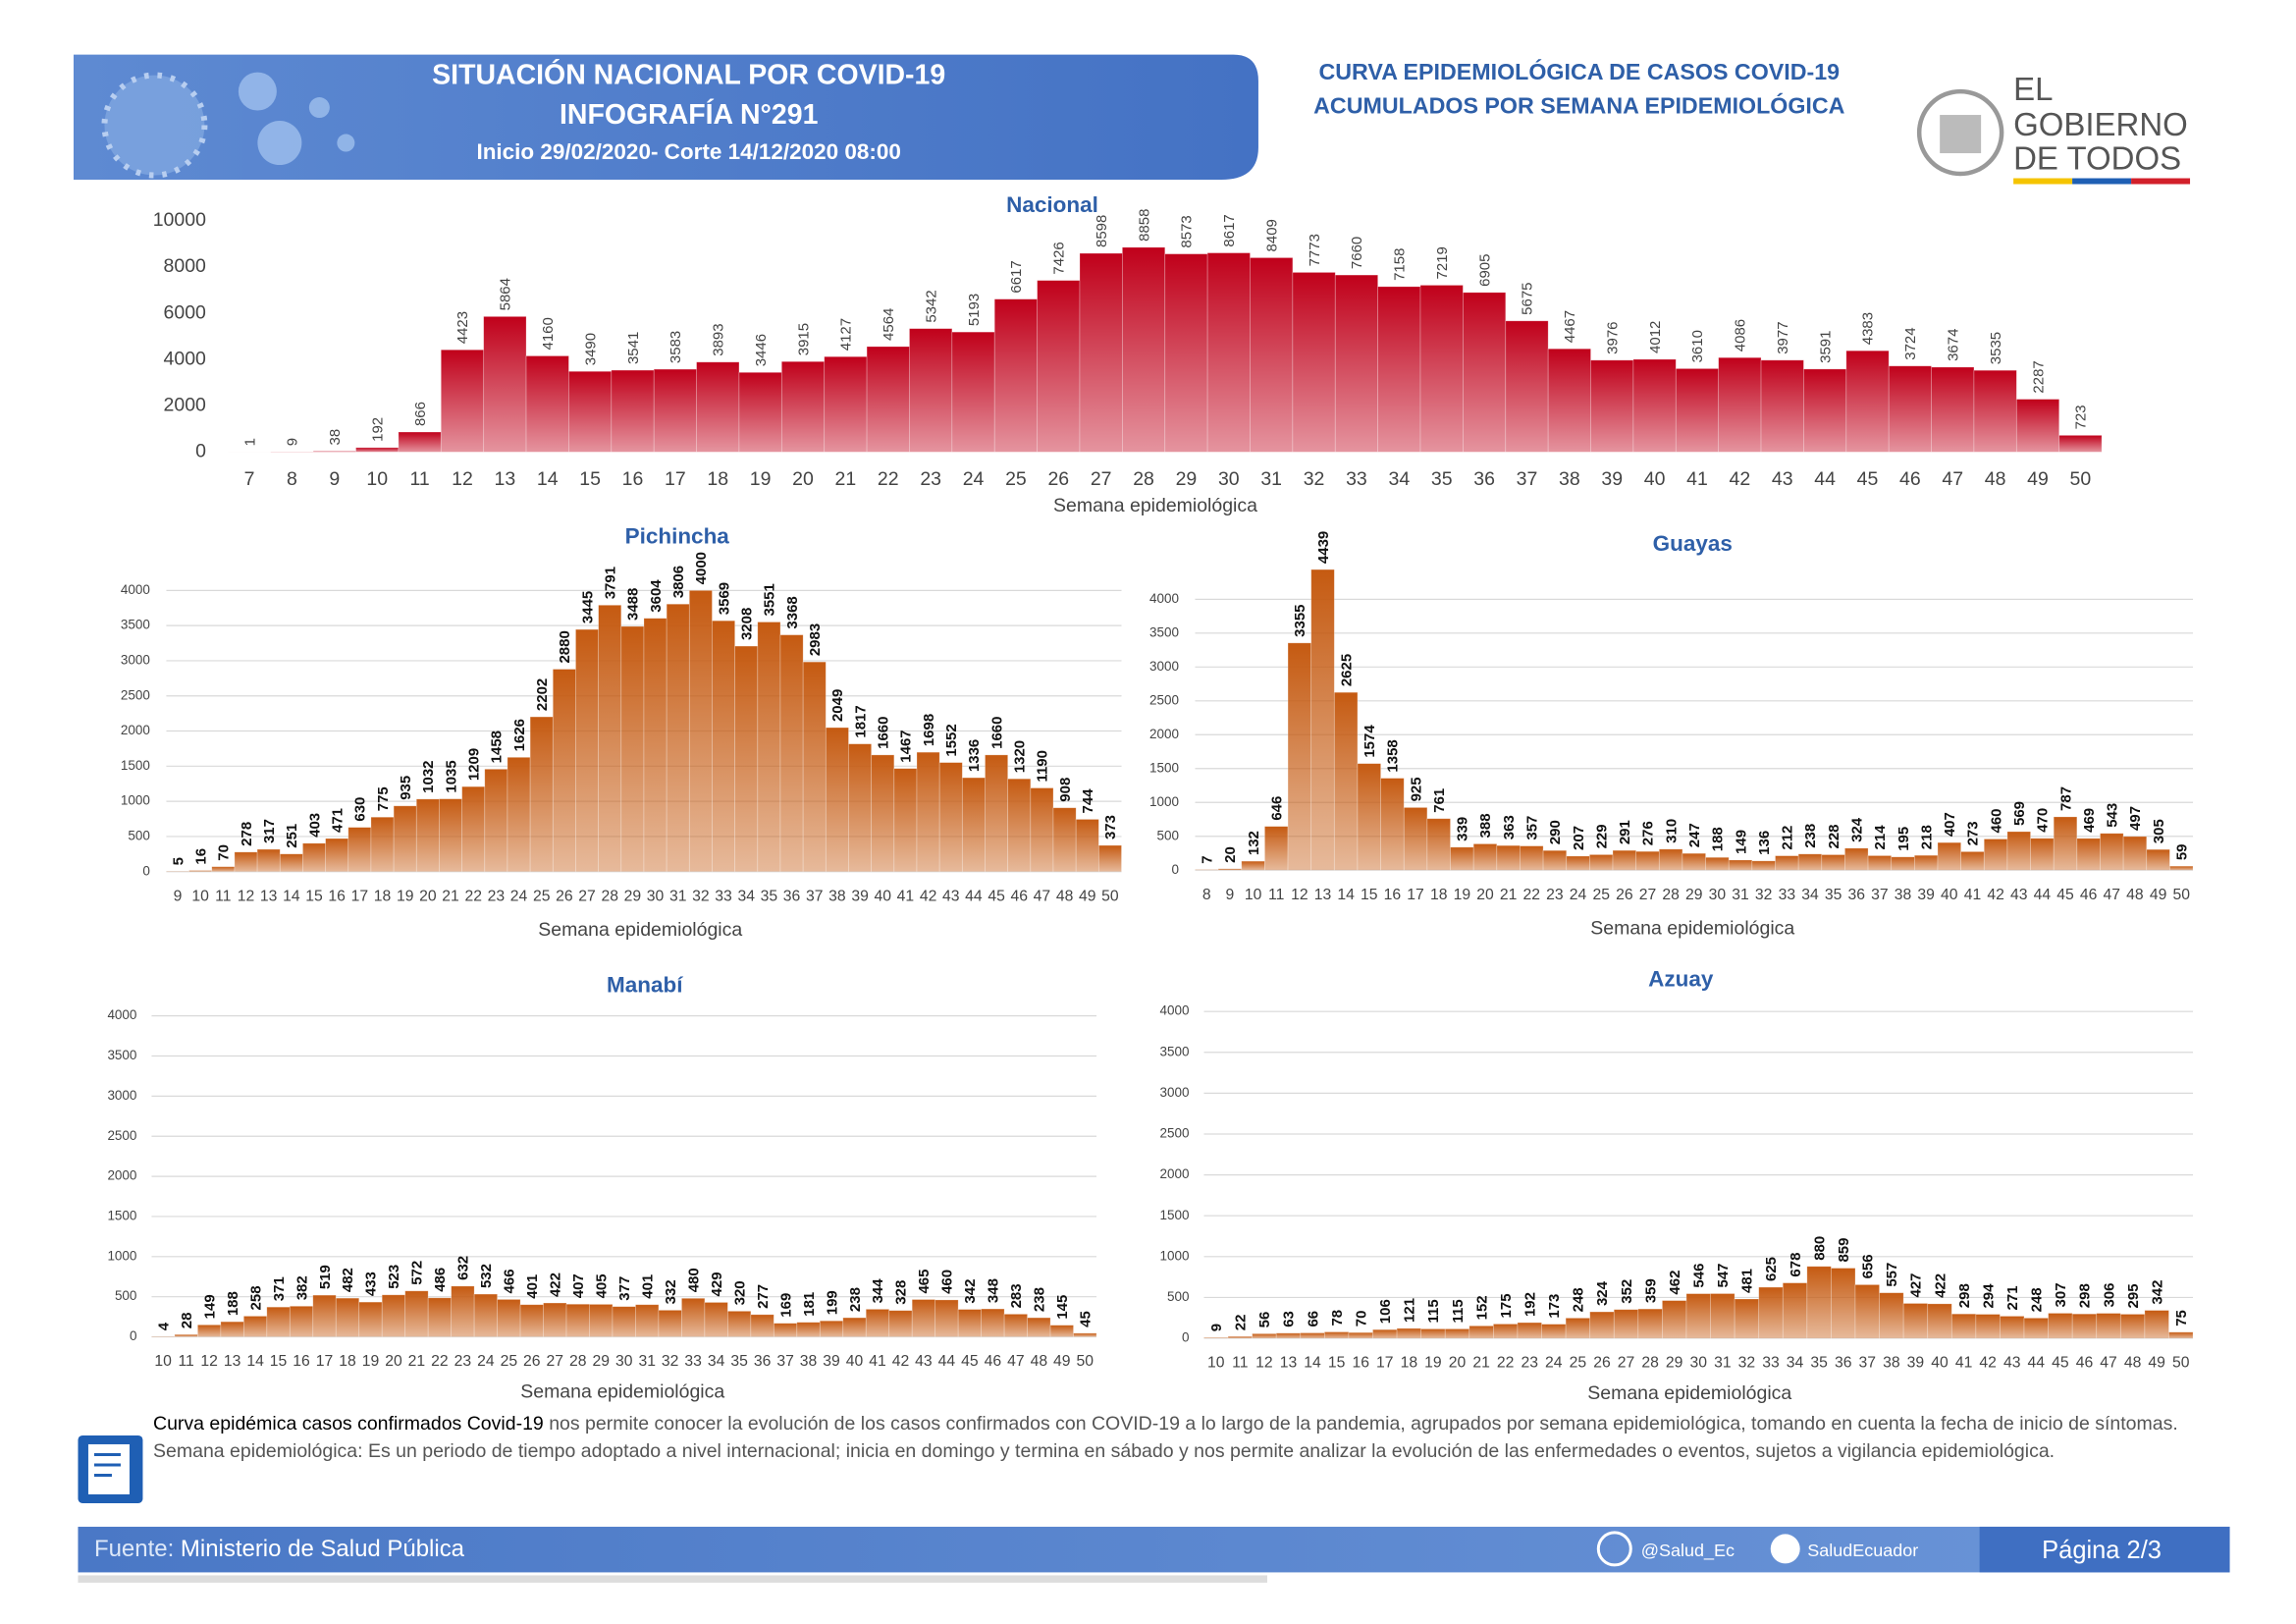  I want to click on y-tick-label: 500, so click(1167, 835).